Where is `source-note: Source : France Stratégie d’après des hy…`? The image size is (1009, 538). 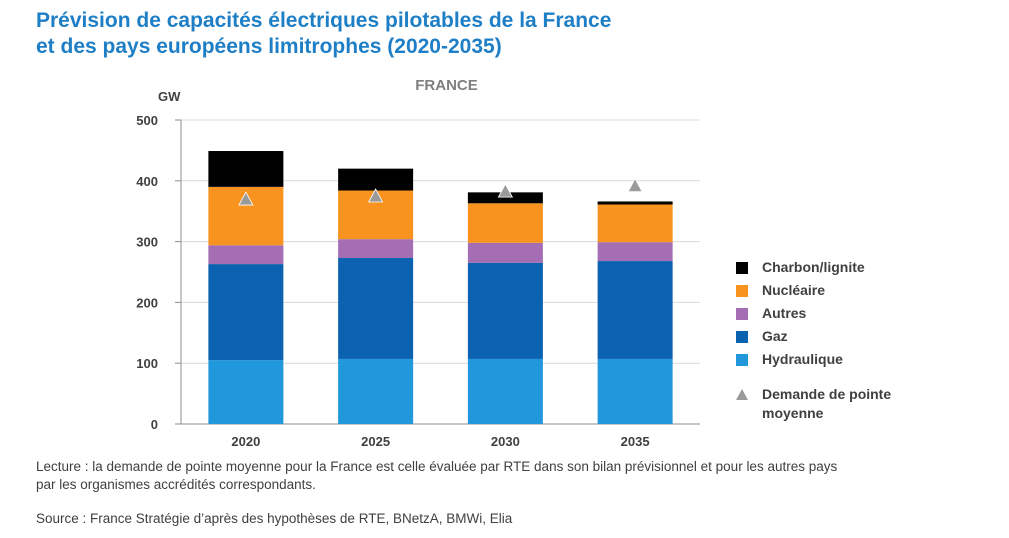 source-note: Source : France Stratégie d’après des hy… is located at coordinates (274, 518).